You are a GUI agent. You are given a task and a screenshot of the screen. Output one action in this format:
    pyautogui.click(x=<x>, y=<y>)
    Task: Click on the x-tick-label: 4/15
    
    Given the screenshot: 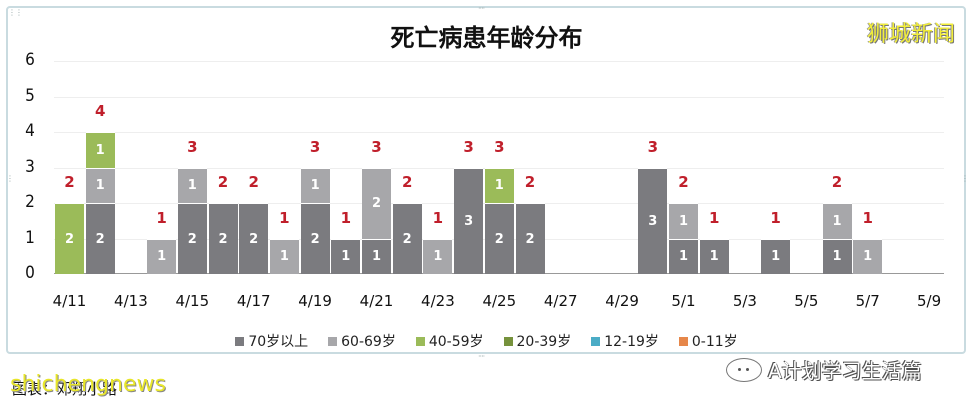 What is the action you would take?
    pyautogui.click(x=192, y=301)
    